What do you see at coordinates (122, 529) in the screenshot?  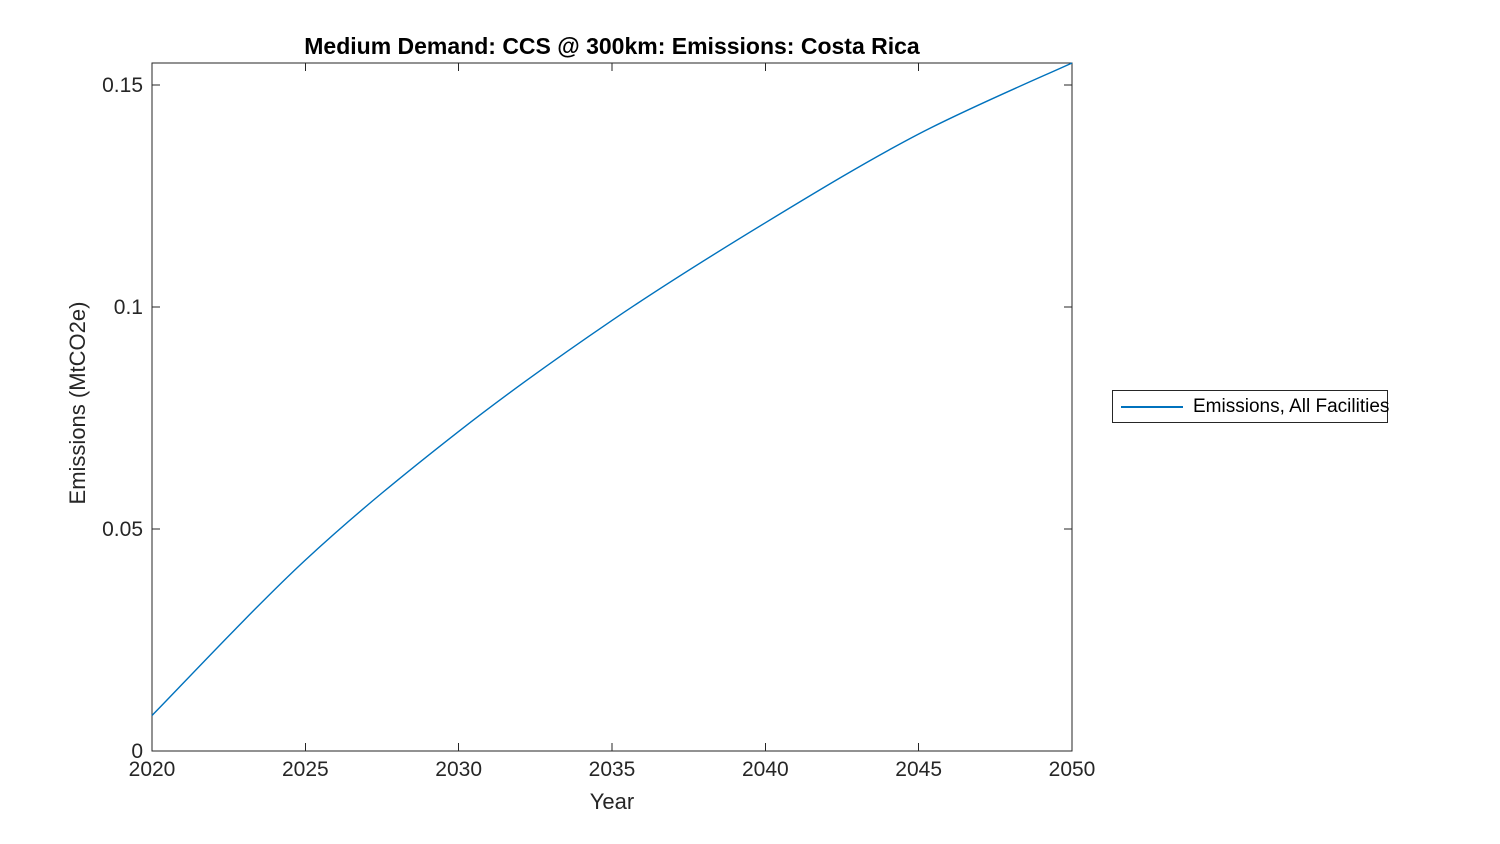 I see `y-tick-label: 0.05` at bounding box center [122, 529].